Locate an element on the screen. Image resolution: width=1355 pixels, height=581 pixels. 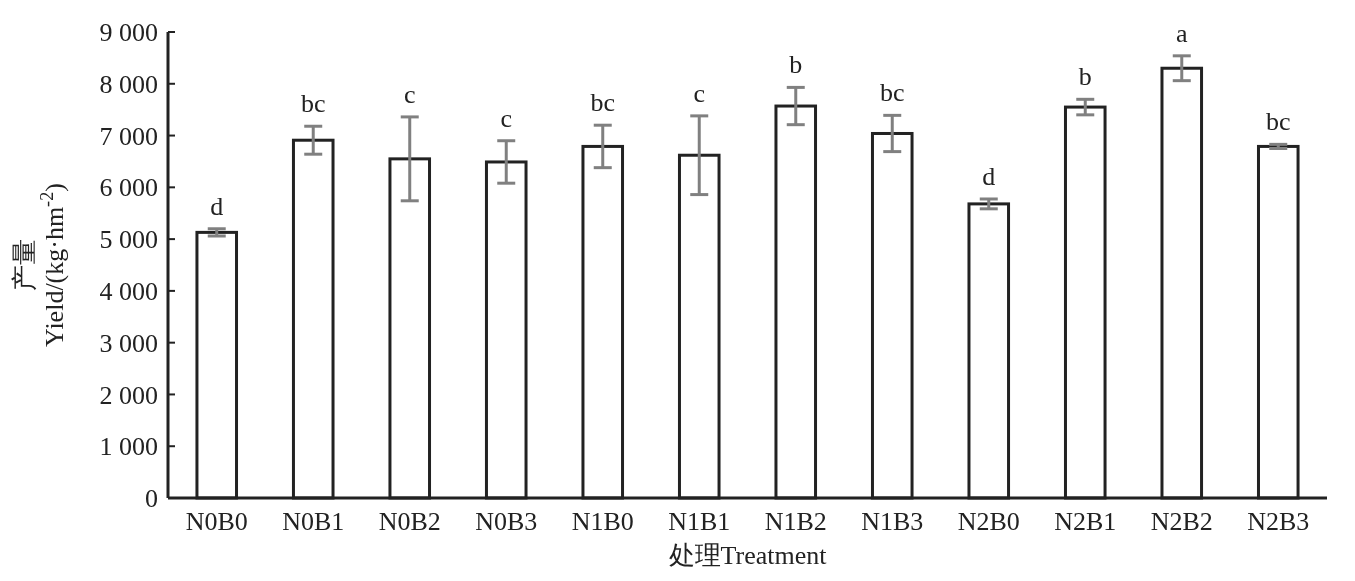
x-tick-label: N2B3 is located at coordinates (1278, 521).